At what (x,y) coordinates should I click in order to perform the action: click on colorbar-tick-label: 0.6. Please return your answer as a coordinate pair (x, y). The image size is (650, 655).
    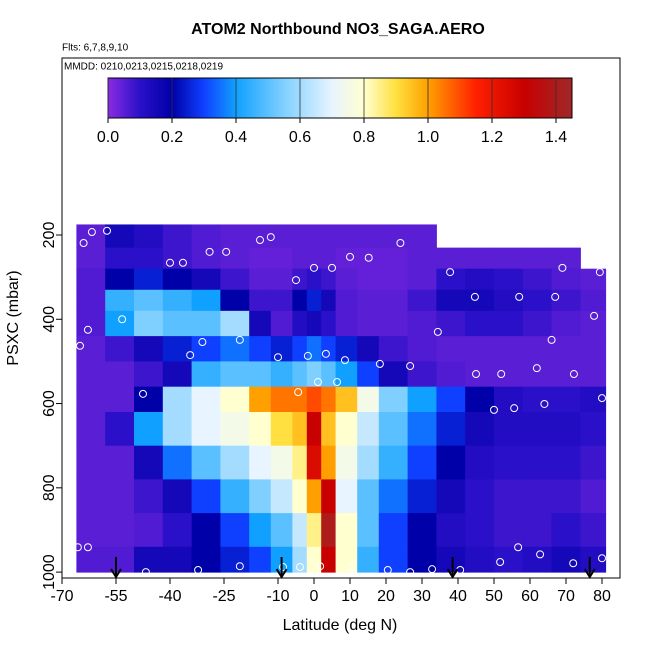
    Looking at the image, I should click on (300, 137).